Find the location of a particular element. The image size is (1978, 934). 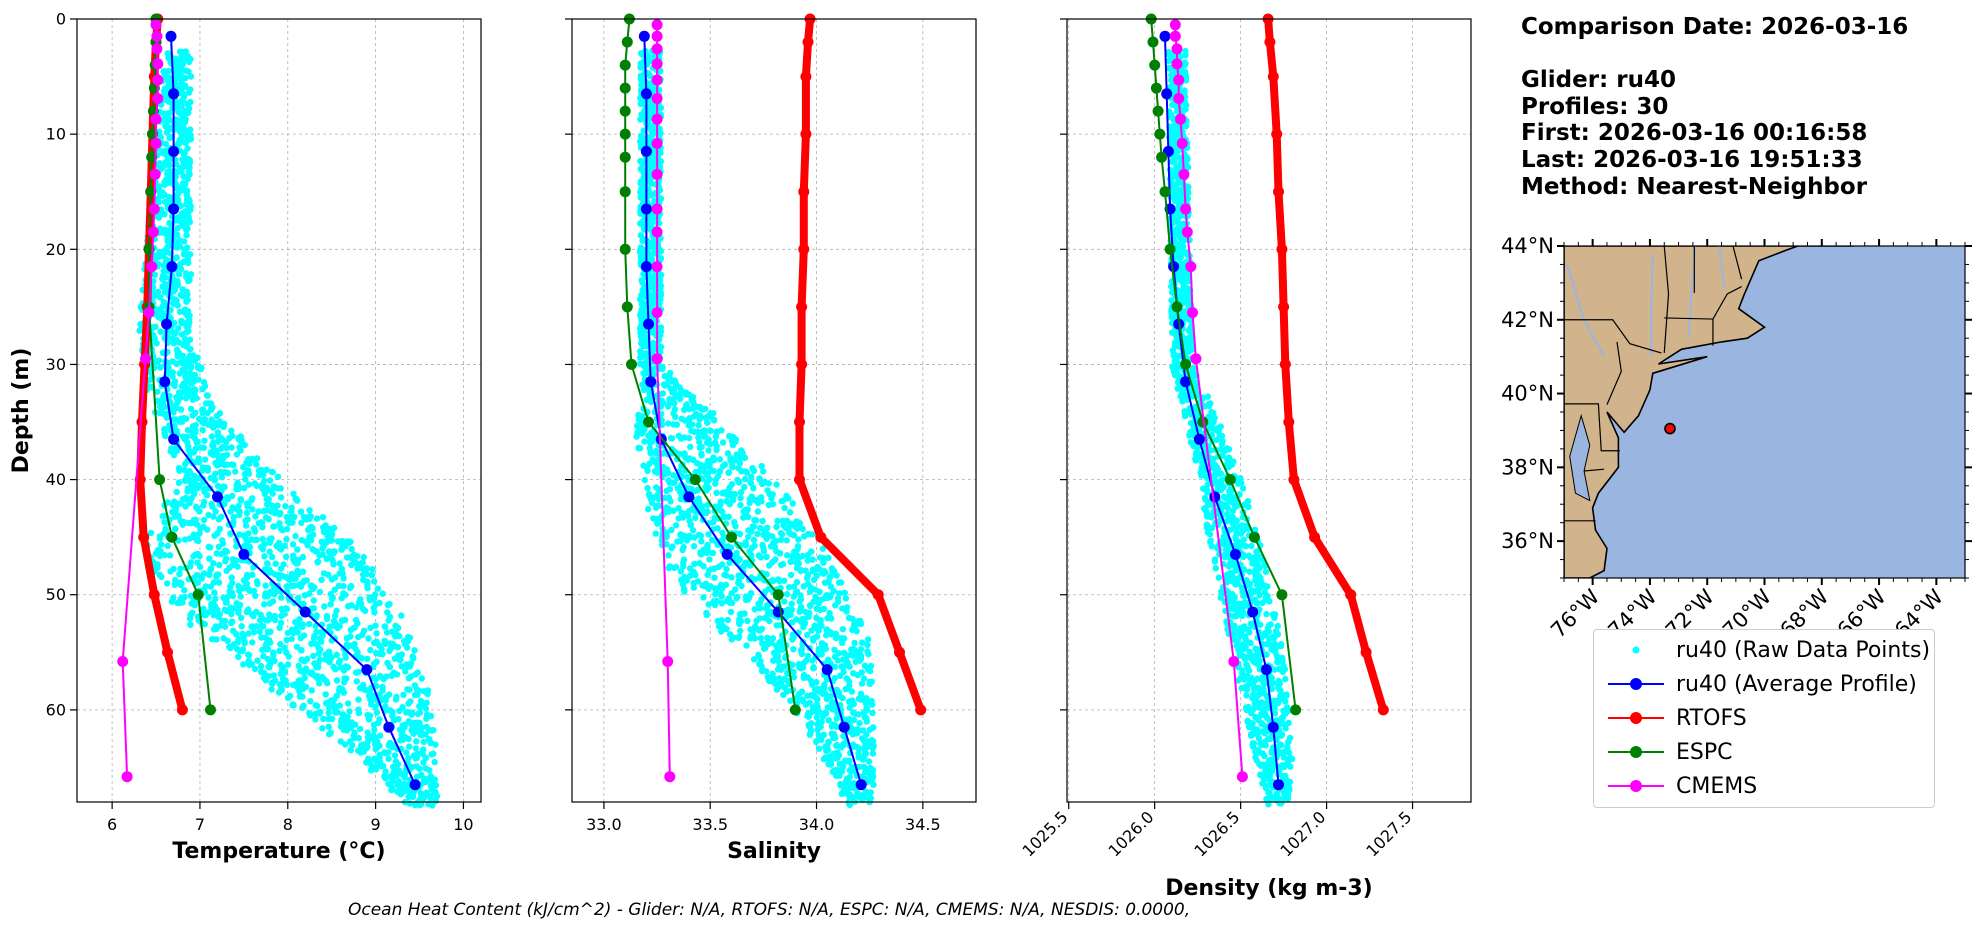

y-axis-label: Depth (m) is located at coordinates (21, 411).